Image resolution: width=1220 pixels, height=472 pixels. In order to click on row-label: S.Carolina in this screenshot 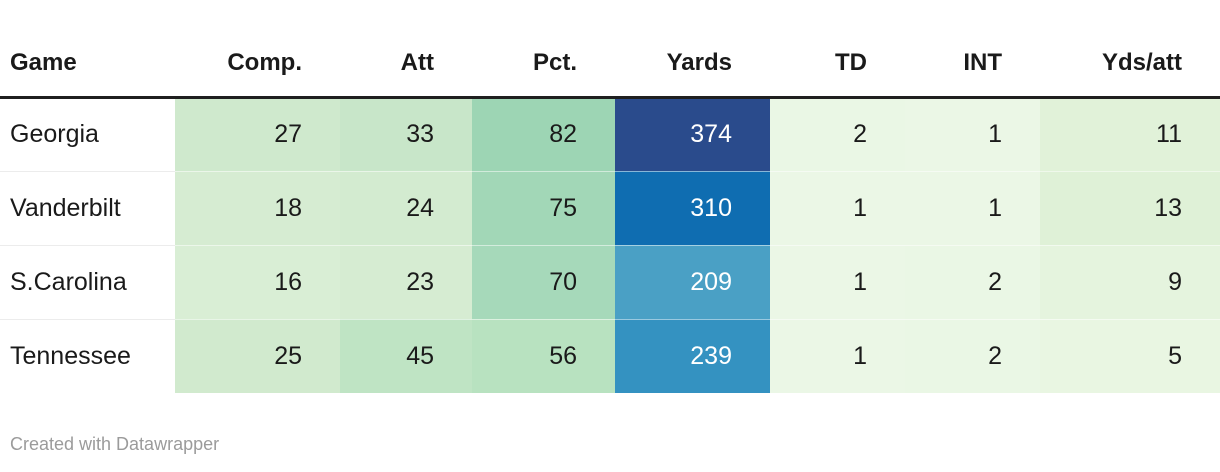, I will do `click(87, 281)`.